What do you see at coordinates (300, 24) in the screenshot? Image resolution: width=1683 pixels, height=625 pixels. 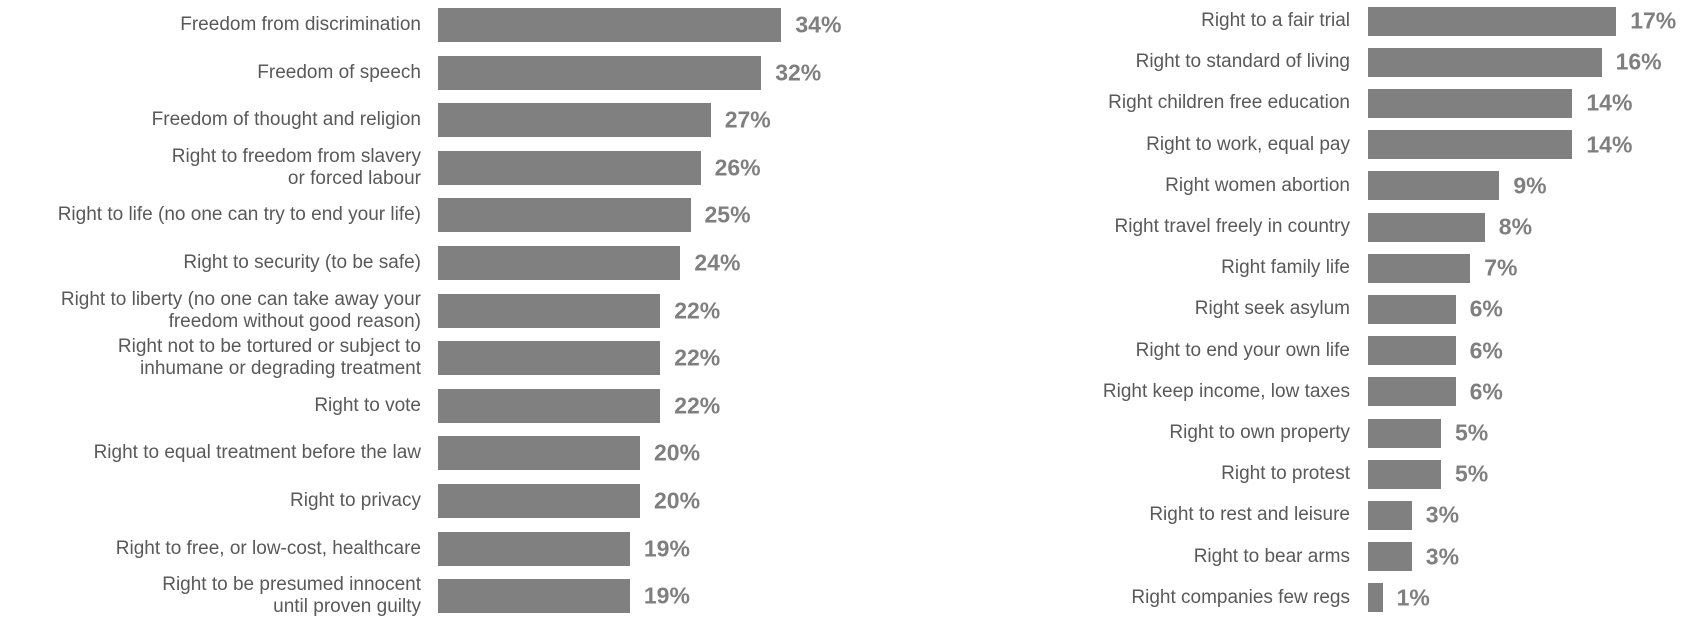 I see `category-label: Freedom from discrimination` at bounding box center [300, 24].